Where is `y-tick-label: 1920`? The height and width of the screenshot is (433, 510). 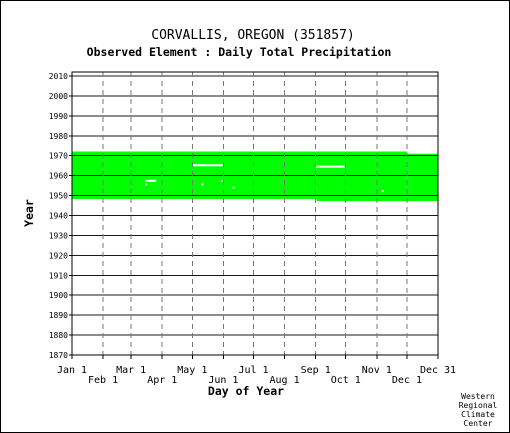
y-tick-label: 1920 is located at coordinates (58, 255).